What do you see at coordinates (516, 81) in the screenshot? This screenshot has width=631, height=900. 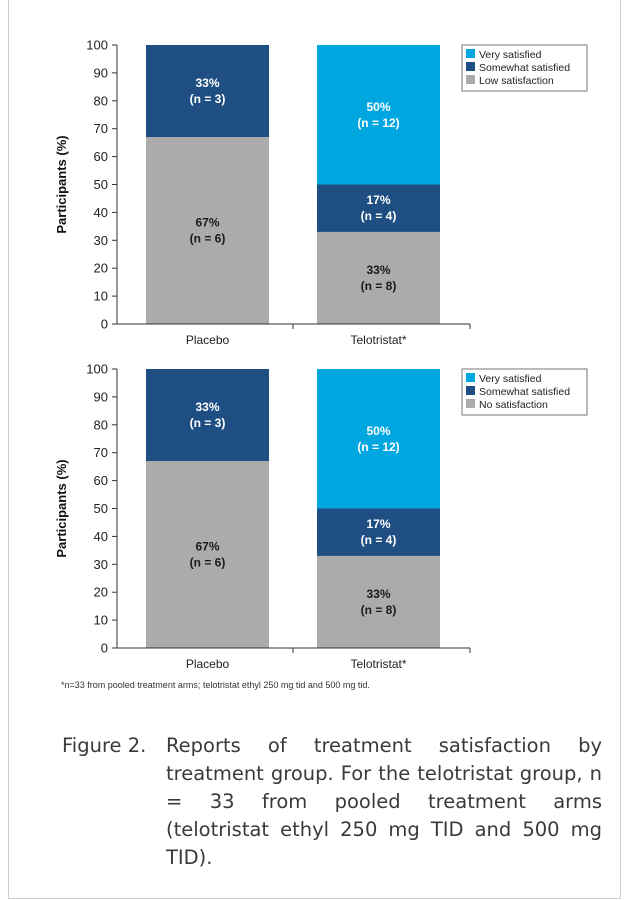 I see `legend-entry: Low satisfaction` at bounding box center [516, 81].